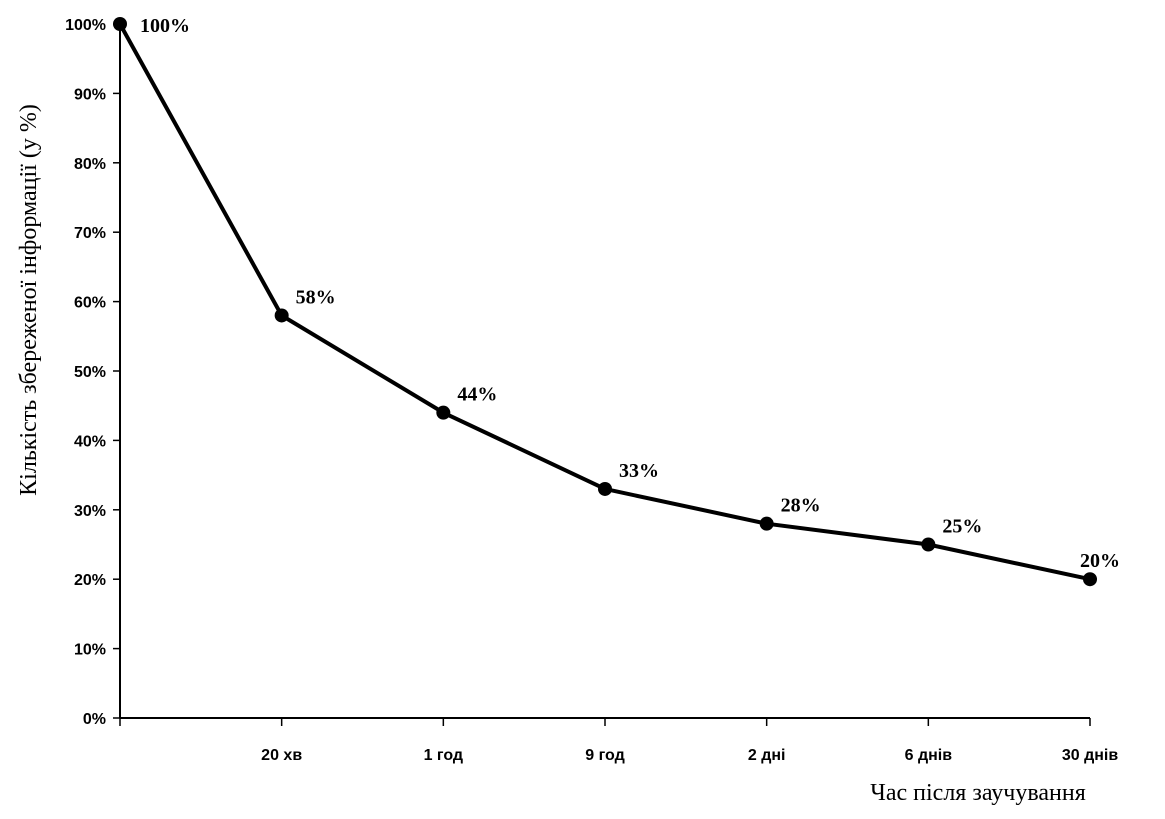 This screenshot has width=1165, height=819. Describe the element at coordinates (281, 755) in the screenshot. I see `x-tick-label: 20 хв` at that location.